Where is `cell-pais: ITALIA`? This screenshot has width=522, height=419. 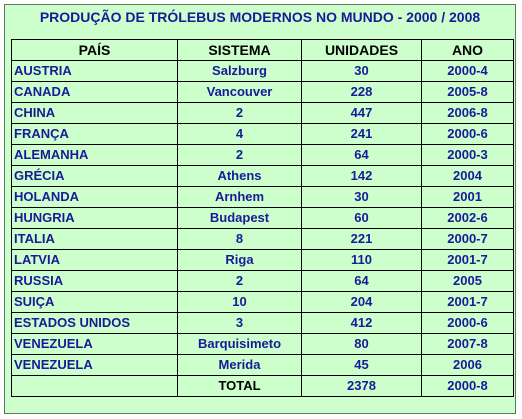
cell-pais: ITALIA is located at coordinates (94, 239).